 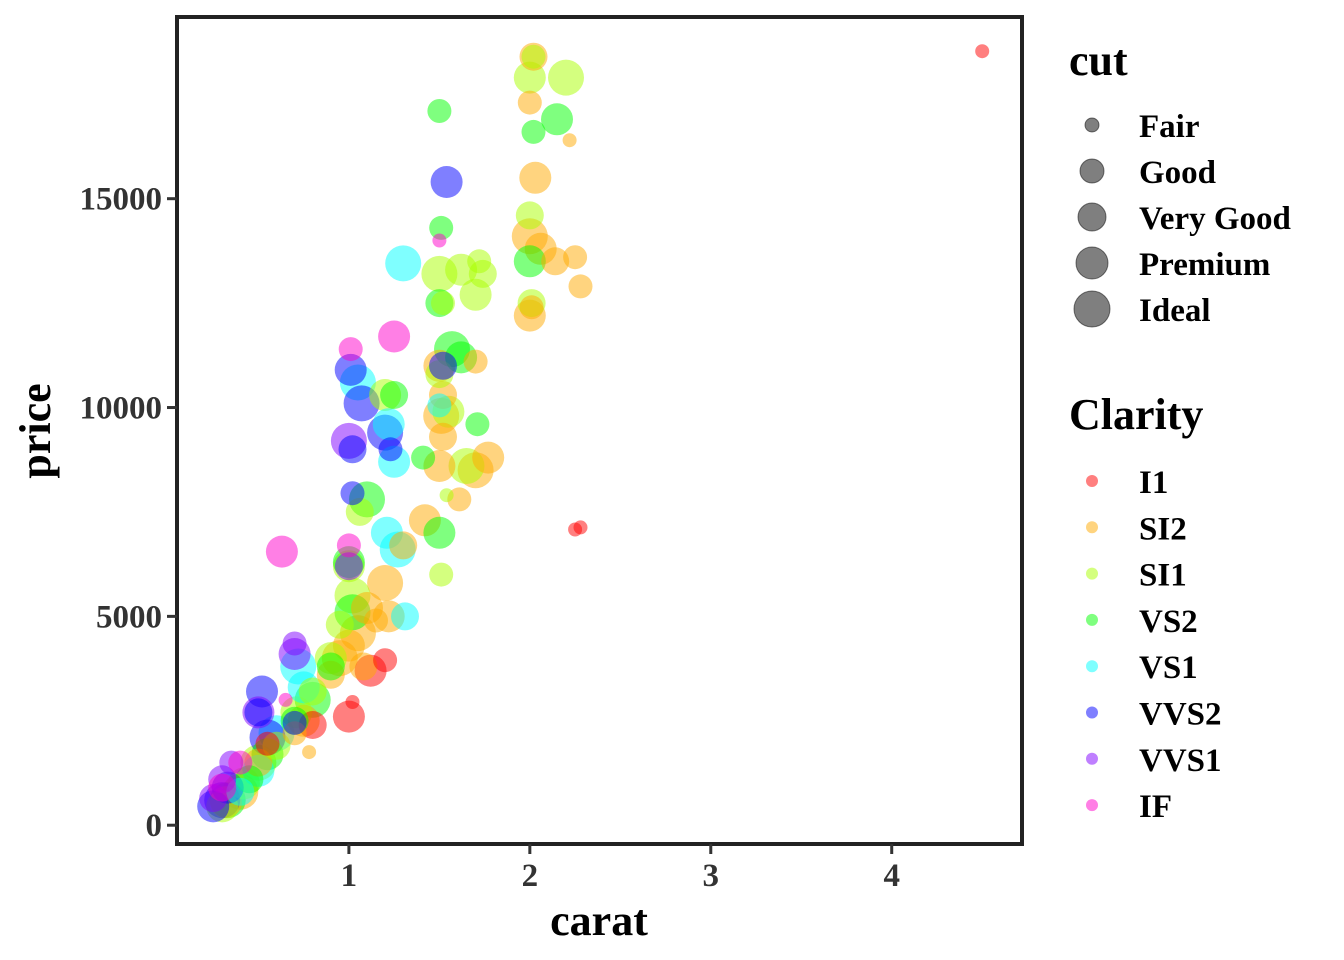 I want to click on legend-cut-label: Premium, so click(x=1204, y=265).